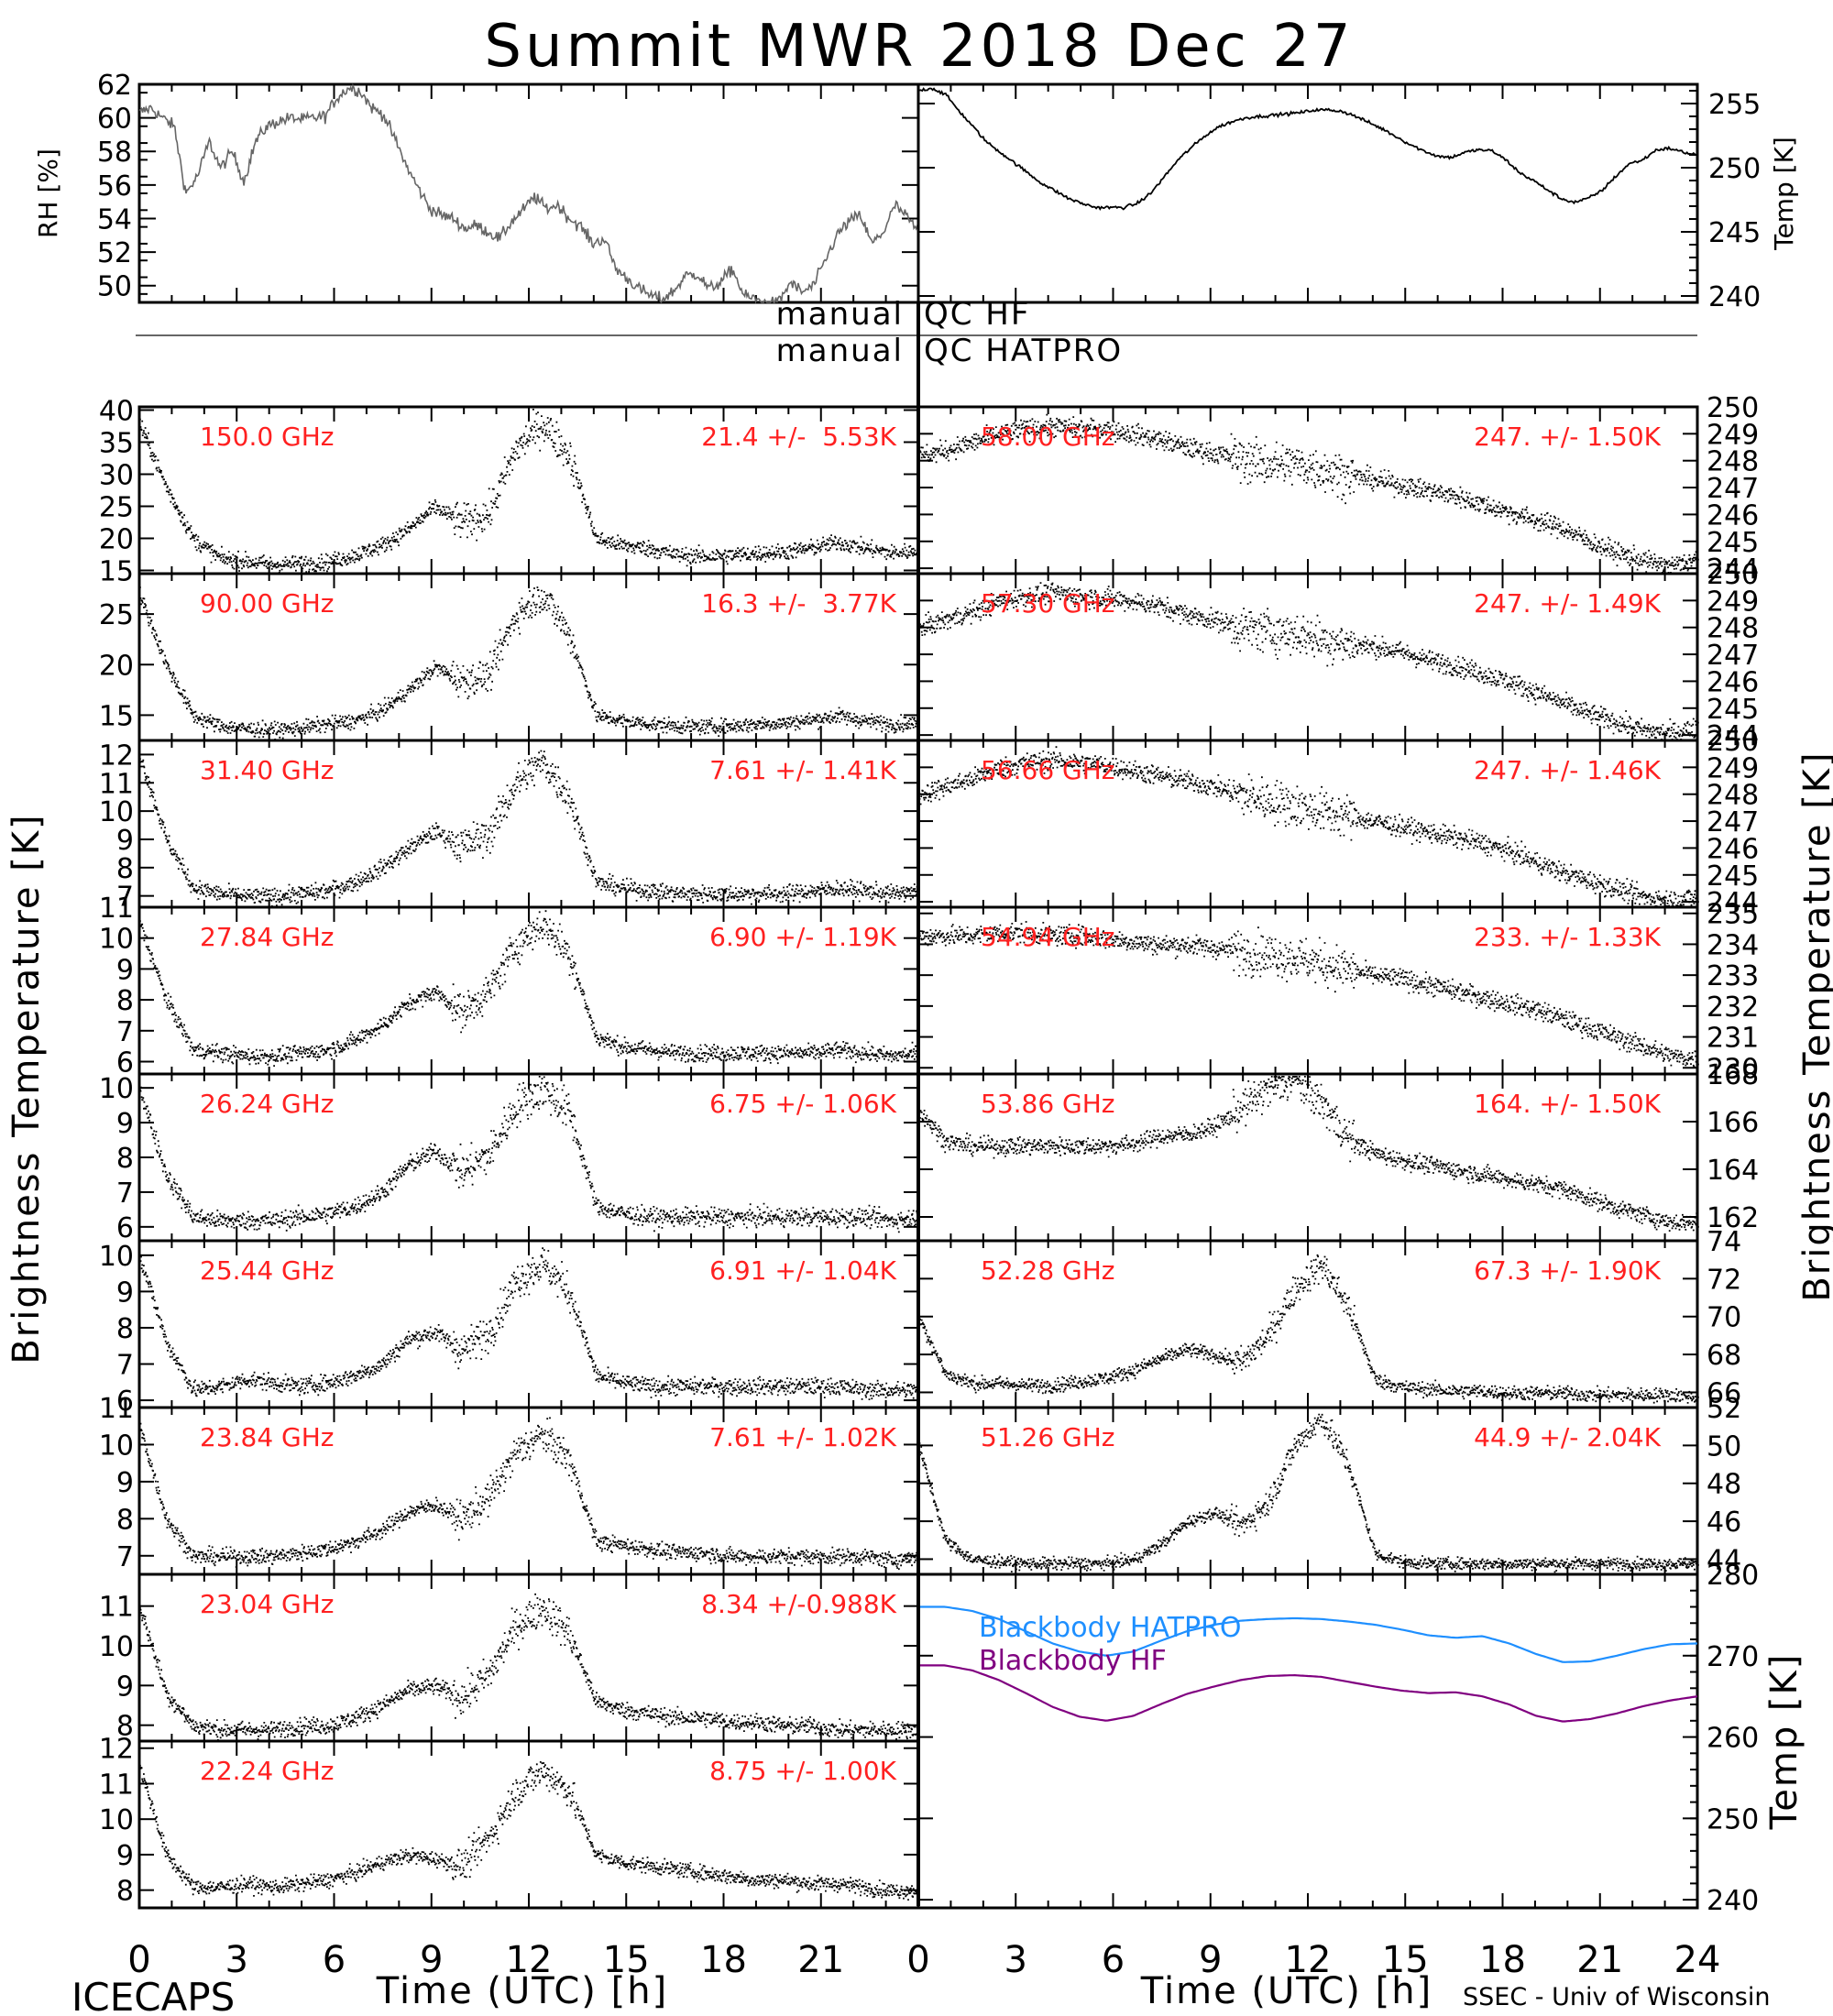 Image resolution: width=1833 pixels, height=2016 pixels. I want to click on channel-name: 27.84 GHz, so click(267, 937).